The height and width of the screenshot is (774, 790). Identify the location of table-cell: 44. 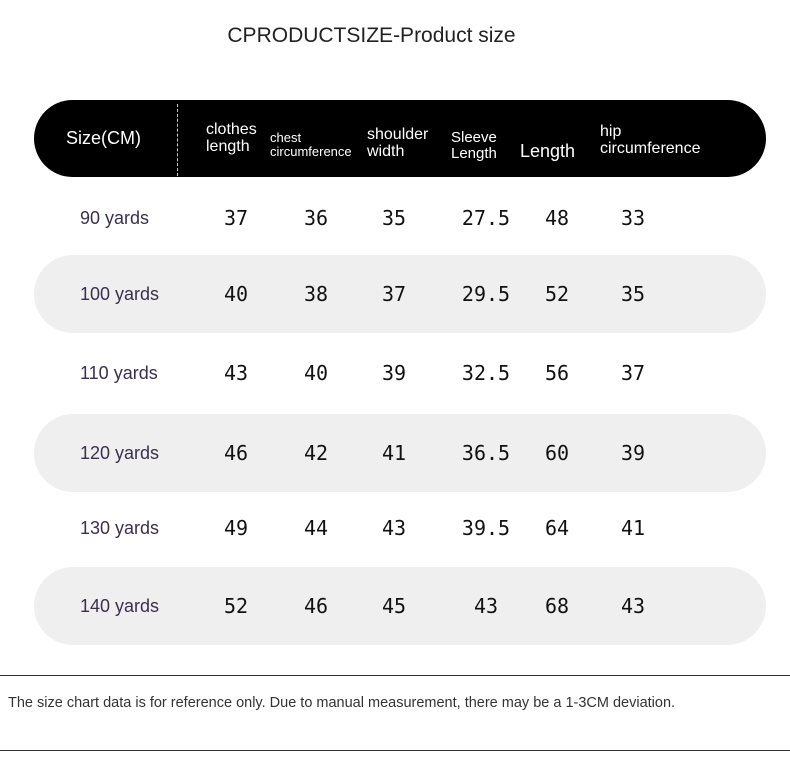
(316, 528).